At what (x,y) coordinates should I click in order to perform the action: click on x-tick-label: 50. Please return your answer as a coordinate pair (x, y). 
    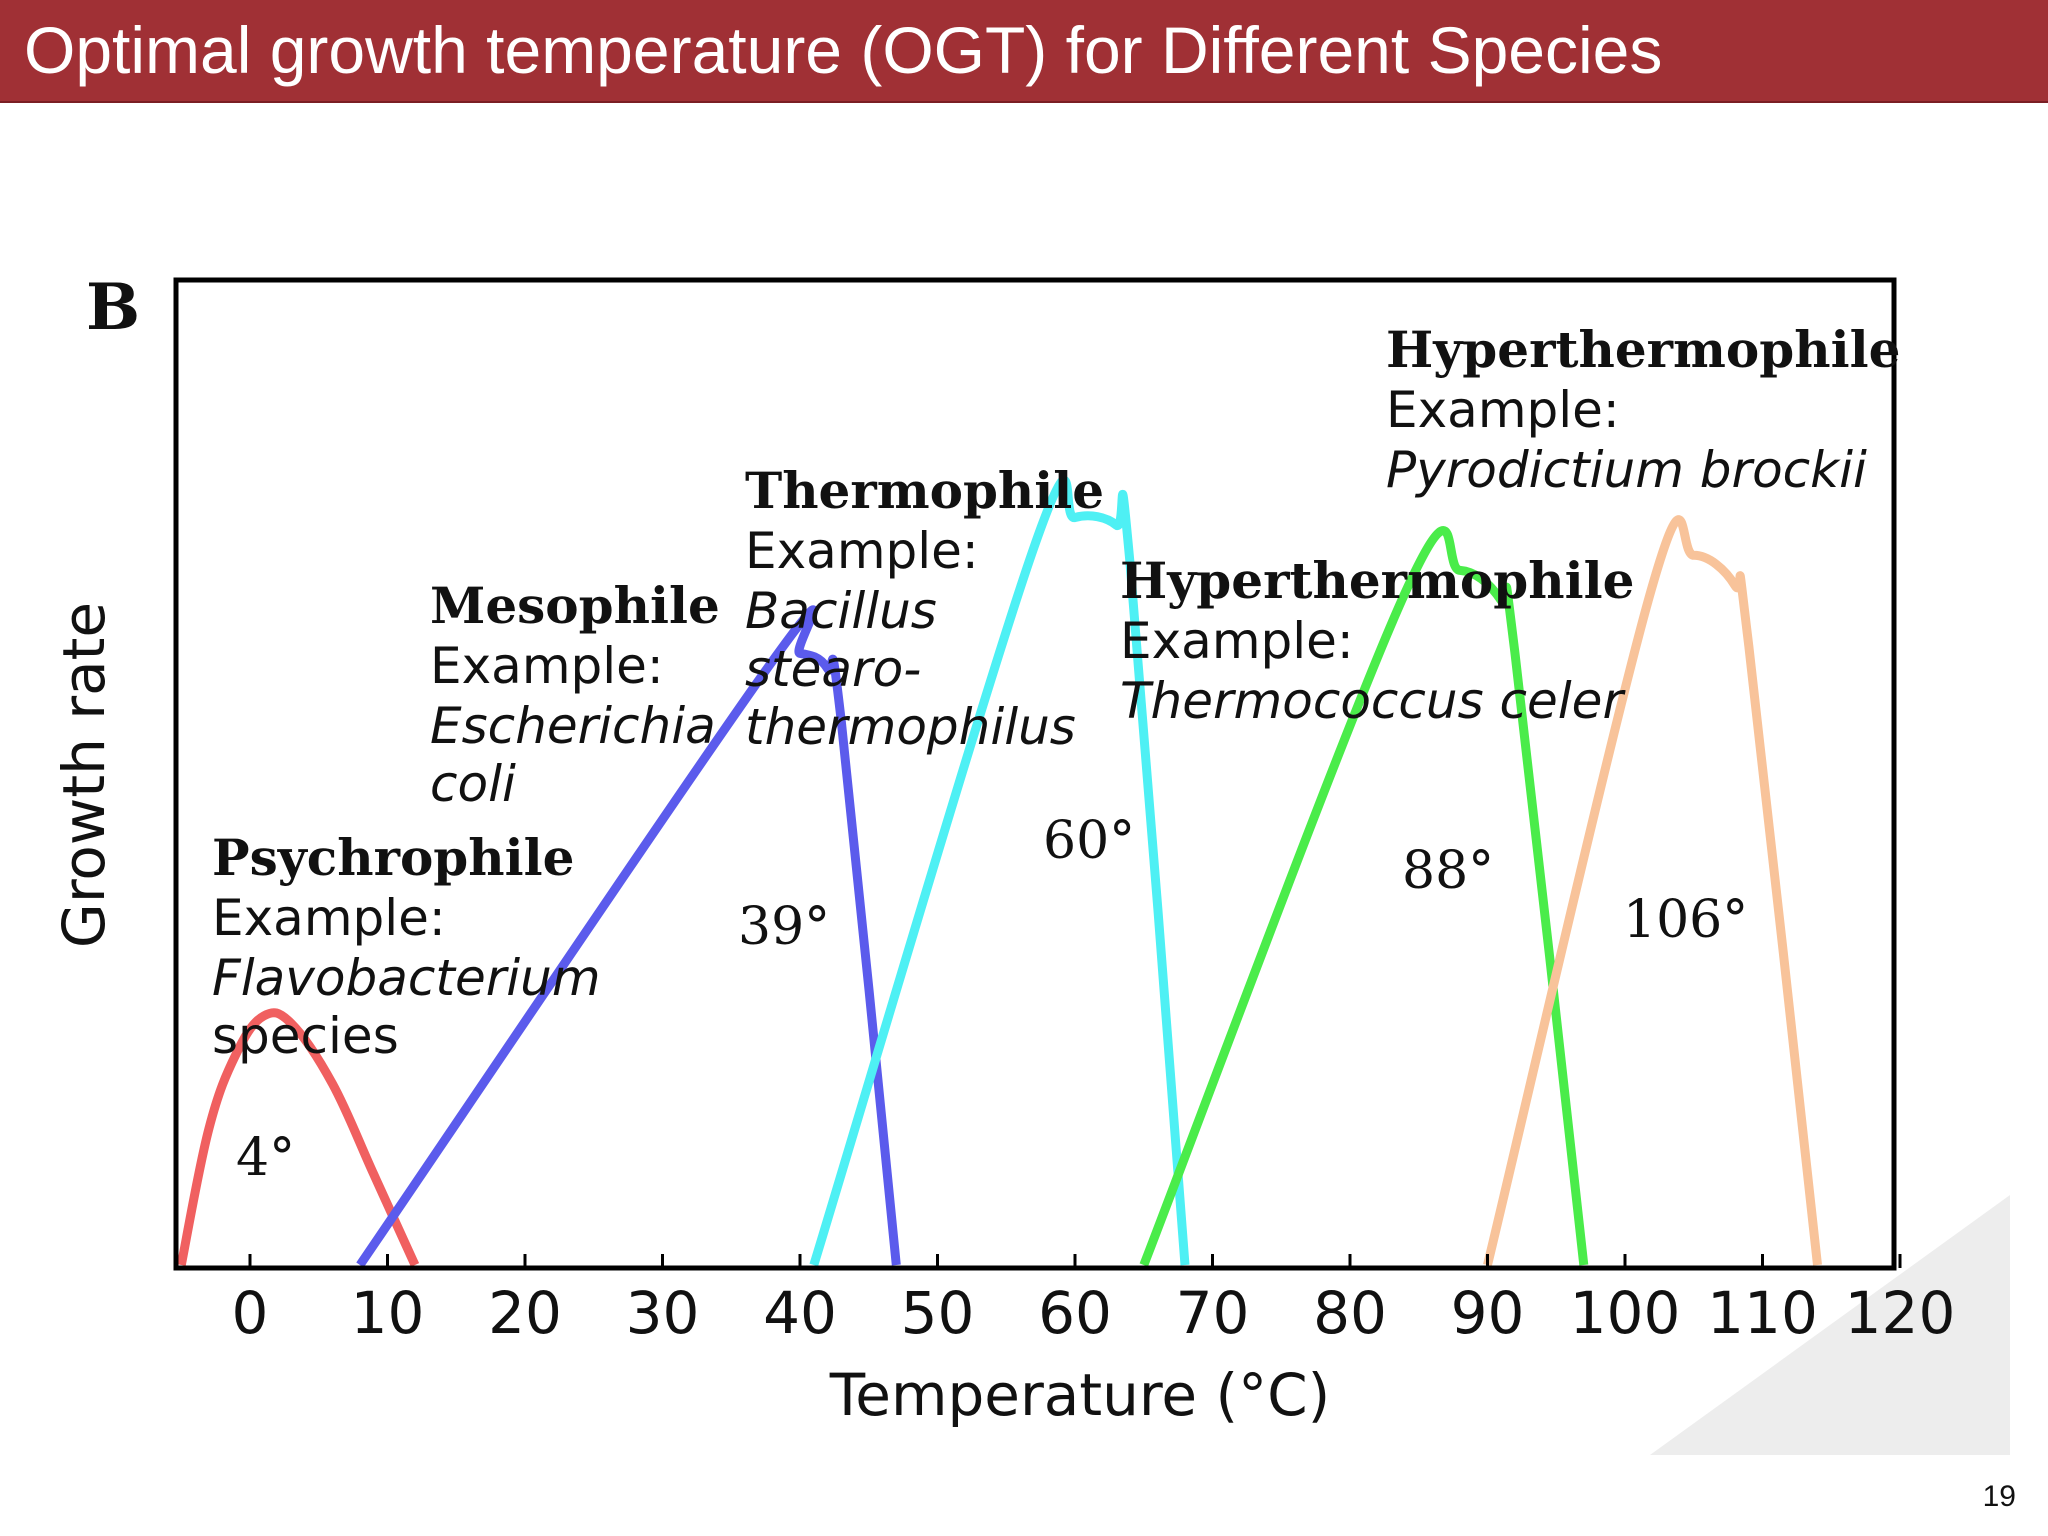
    Looking at the image, I should click on (938, 1313).